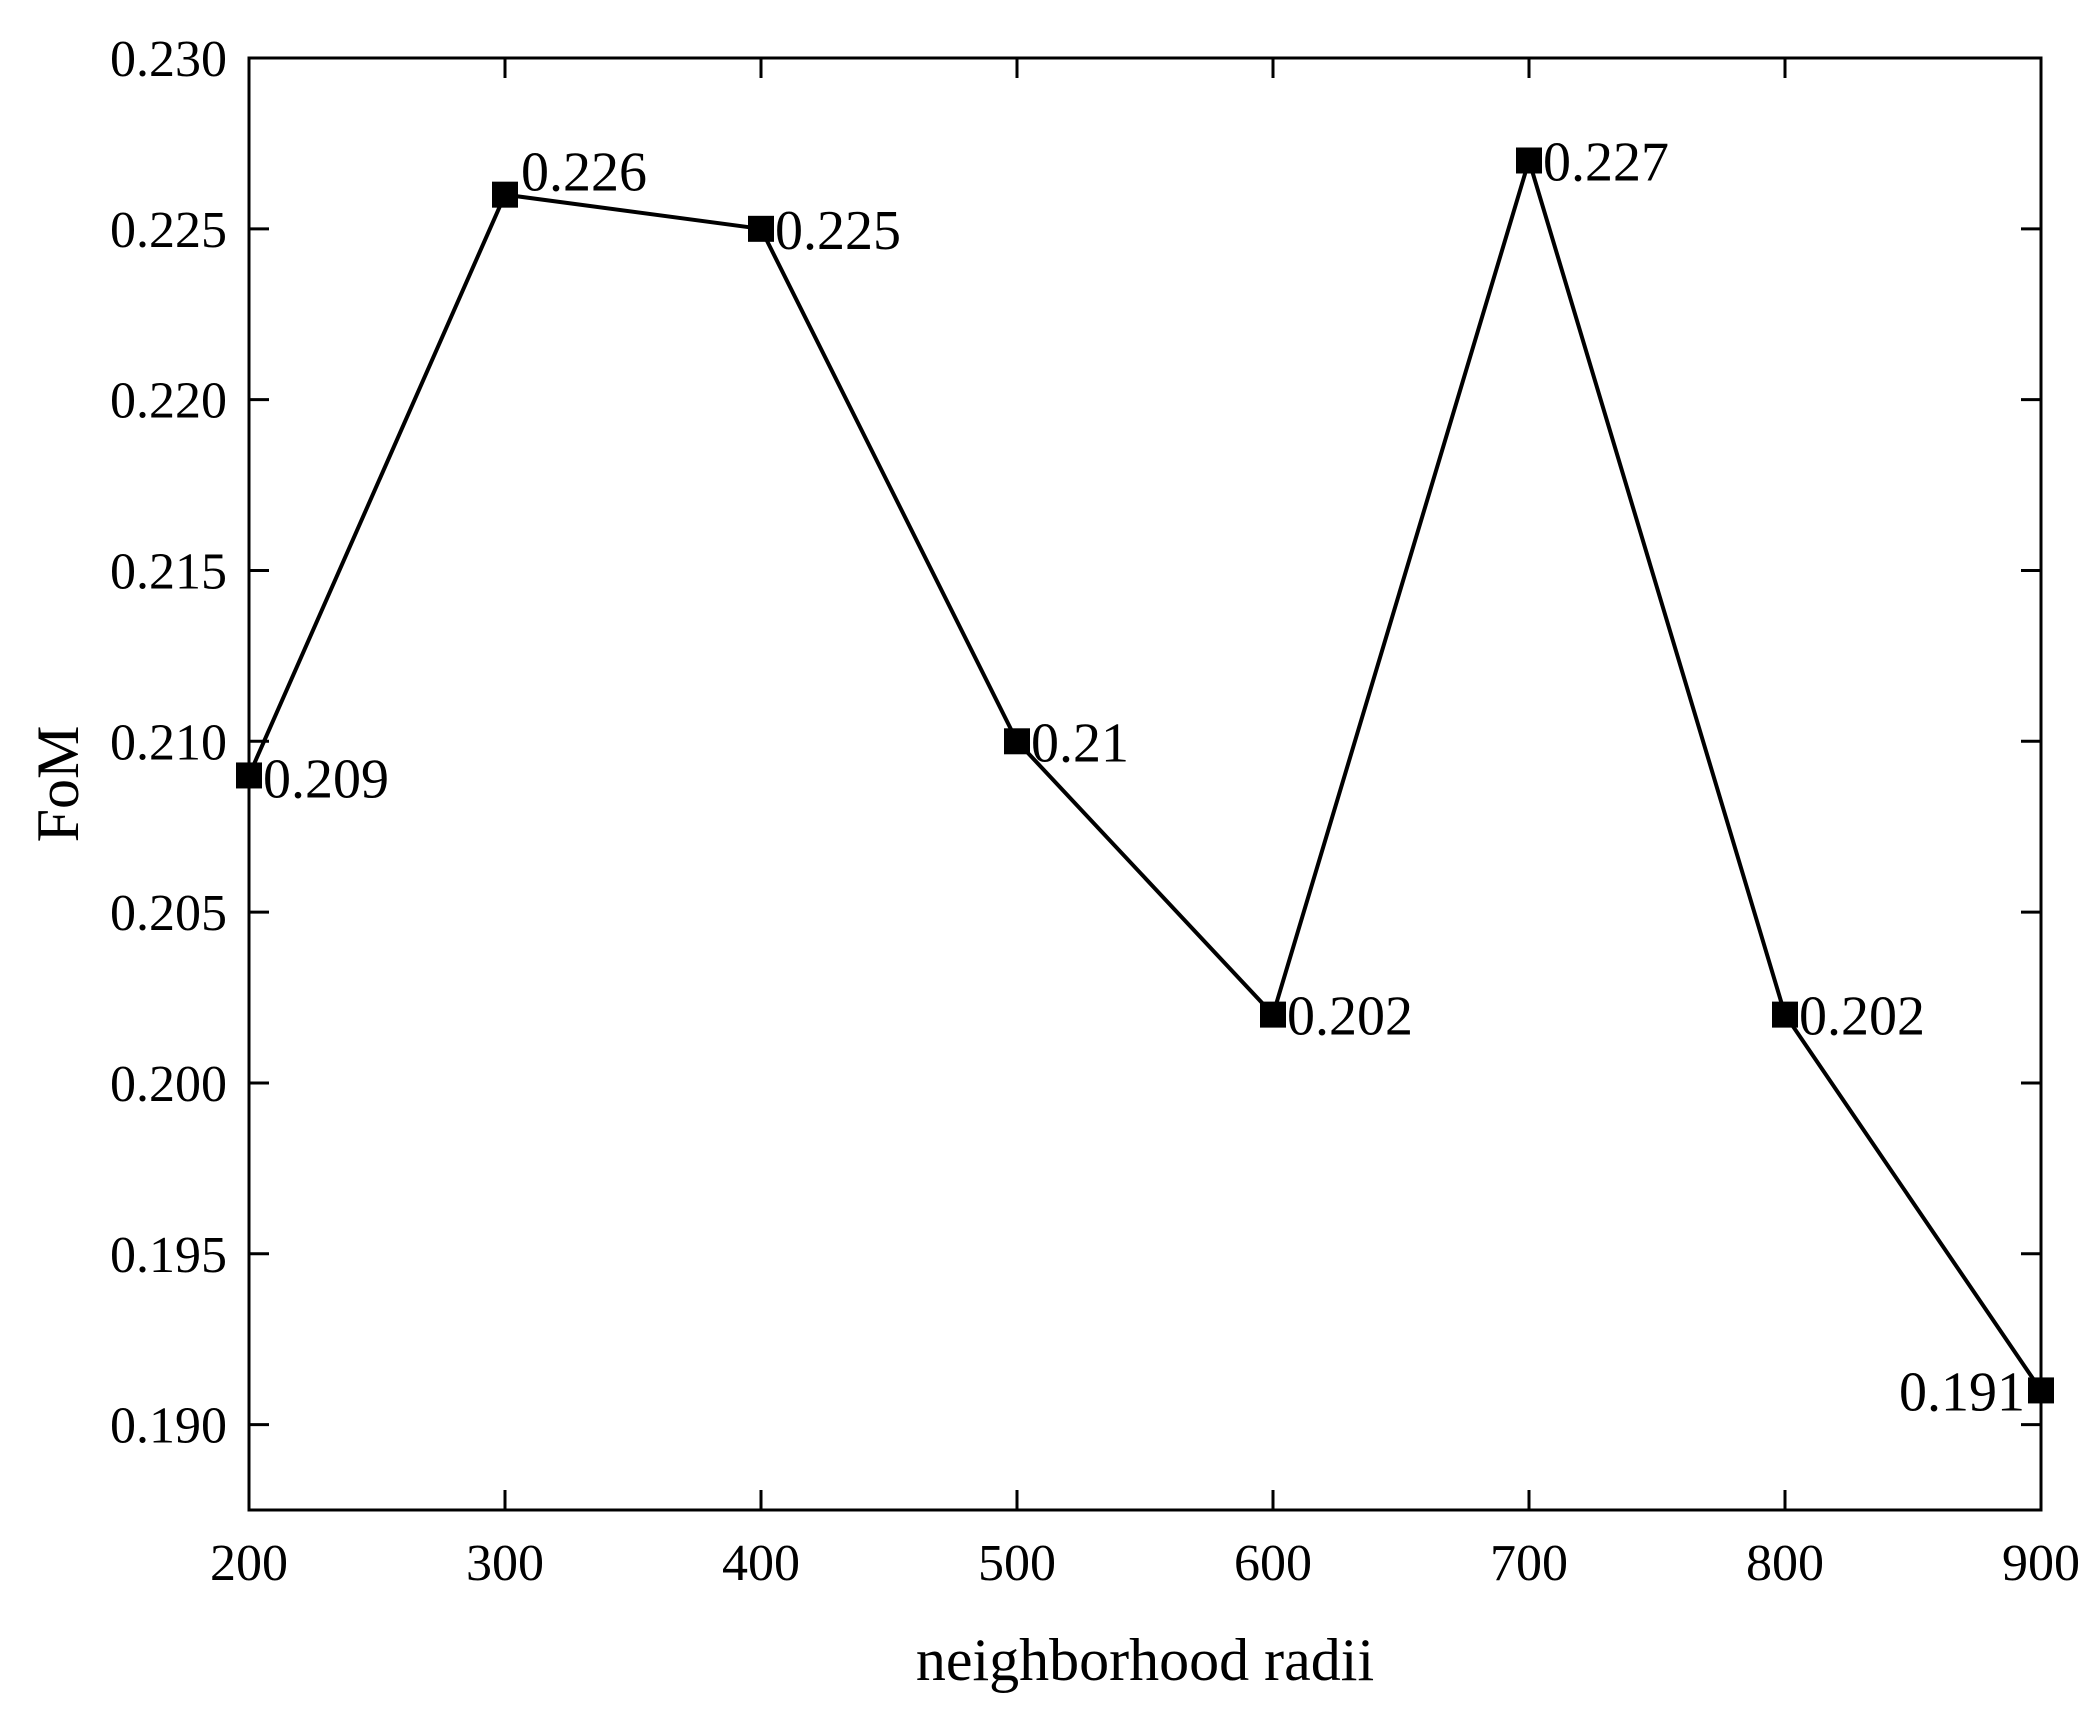  I want to click on x-tick-label: 500, so click(1017, 1563).